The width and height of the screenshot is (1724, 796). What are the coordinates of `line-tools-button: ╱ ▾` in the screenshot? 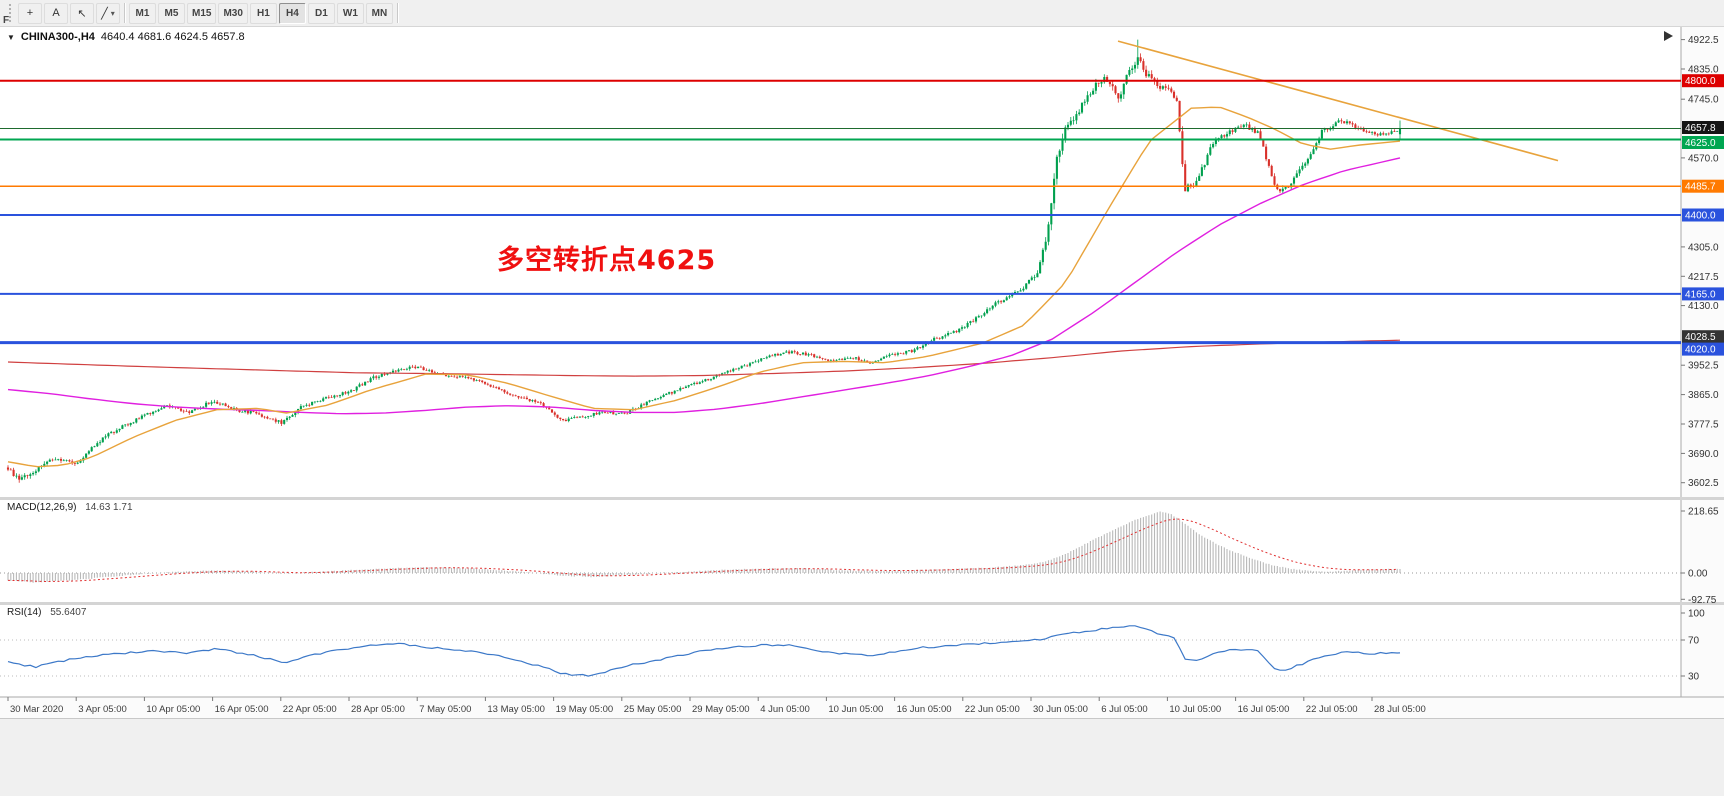 It's located at (108, 13).